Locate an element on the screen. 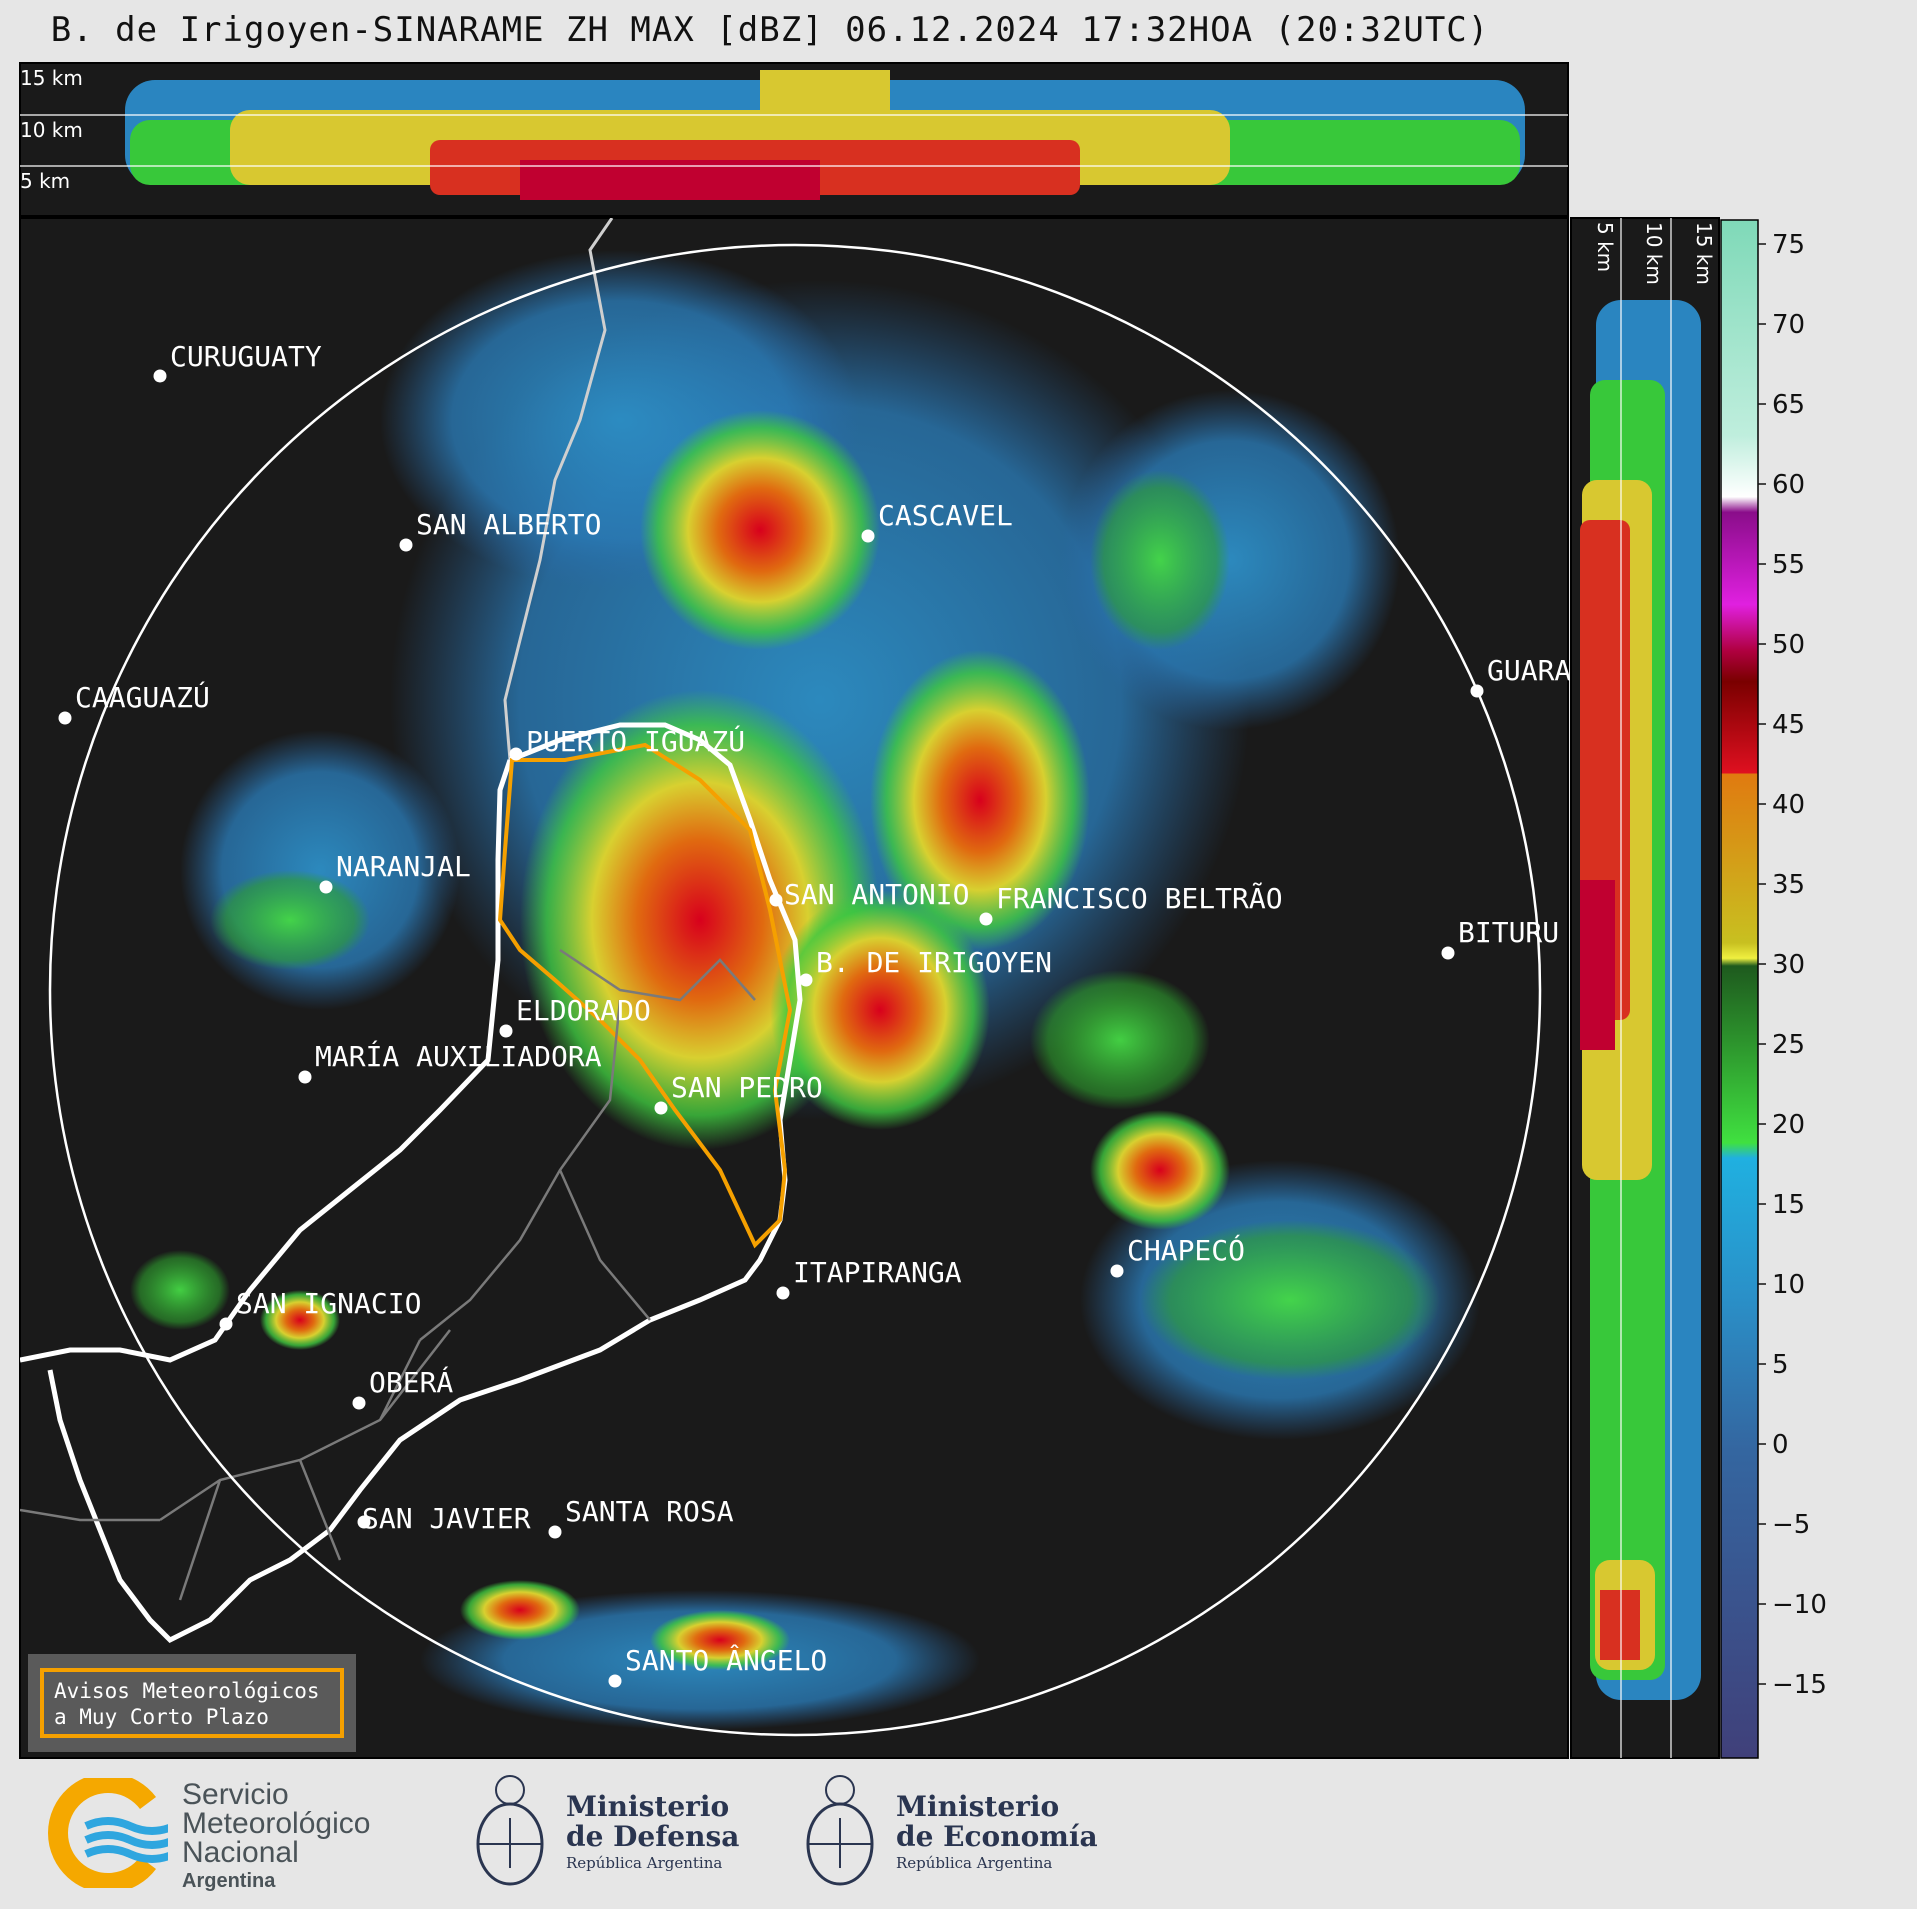  city-label-san-javier: SAN JAVIER is located at coordinates (446, 1518).